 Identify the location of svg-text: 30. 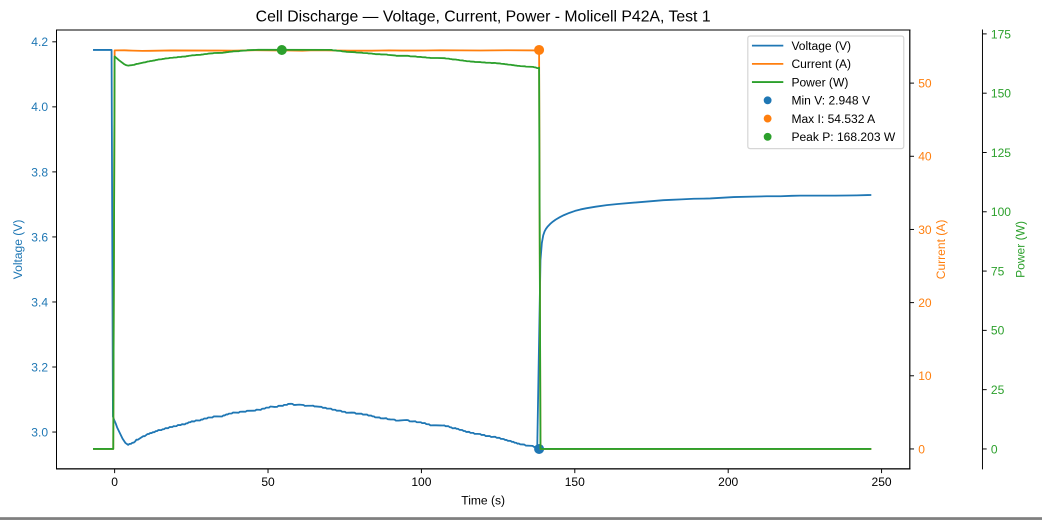
(925, 230).